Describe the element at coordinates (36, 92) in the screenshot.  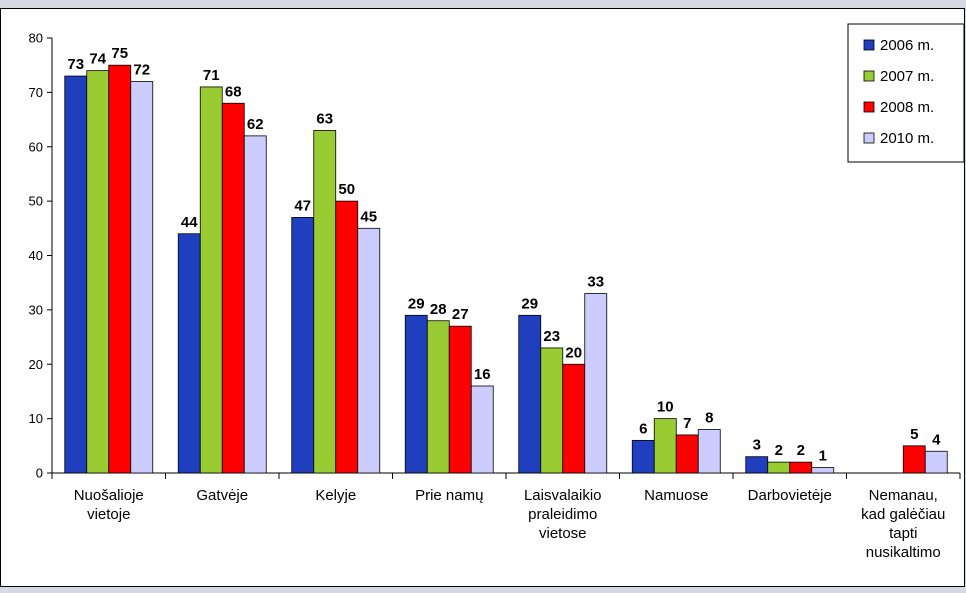
I see `y-tick-label: 70` at that location.